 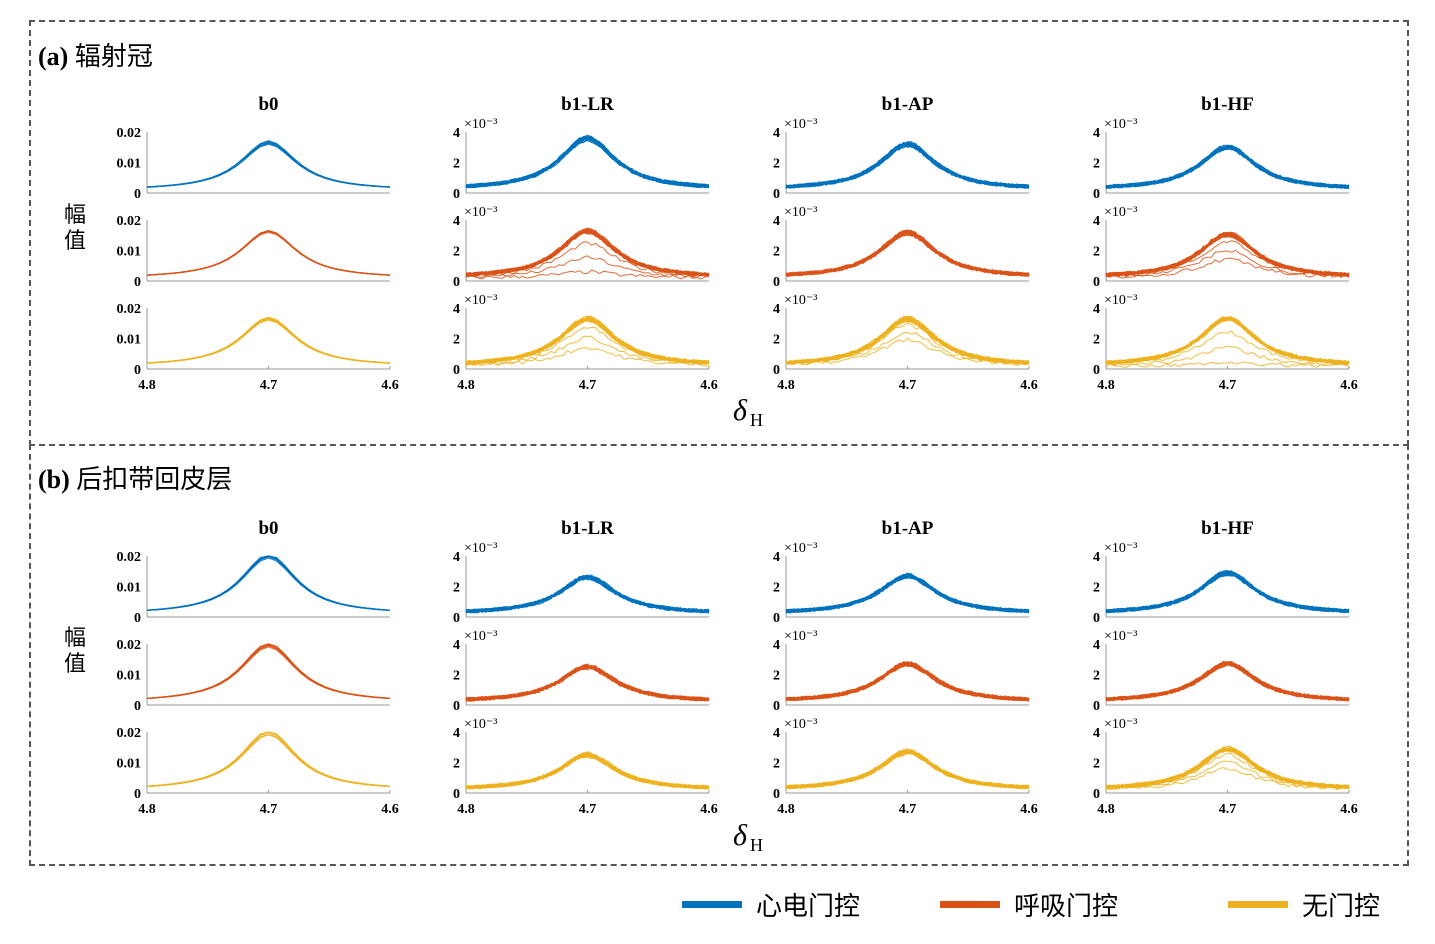 I want to click on panel-a-b1-ap-resp: 0 2 4 ×10⁻³, so click(x=901, y=247).